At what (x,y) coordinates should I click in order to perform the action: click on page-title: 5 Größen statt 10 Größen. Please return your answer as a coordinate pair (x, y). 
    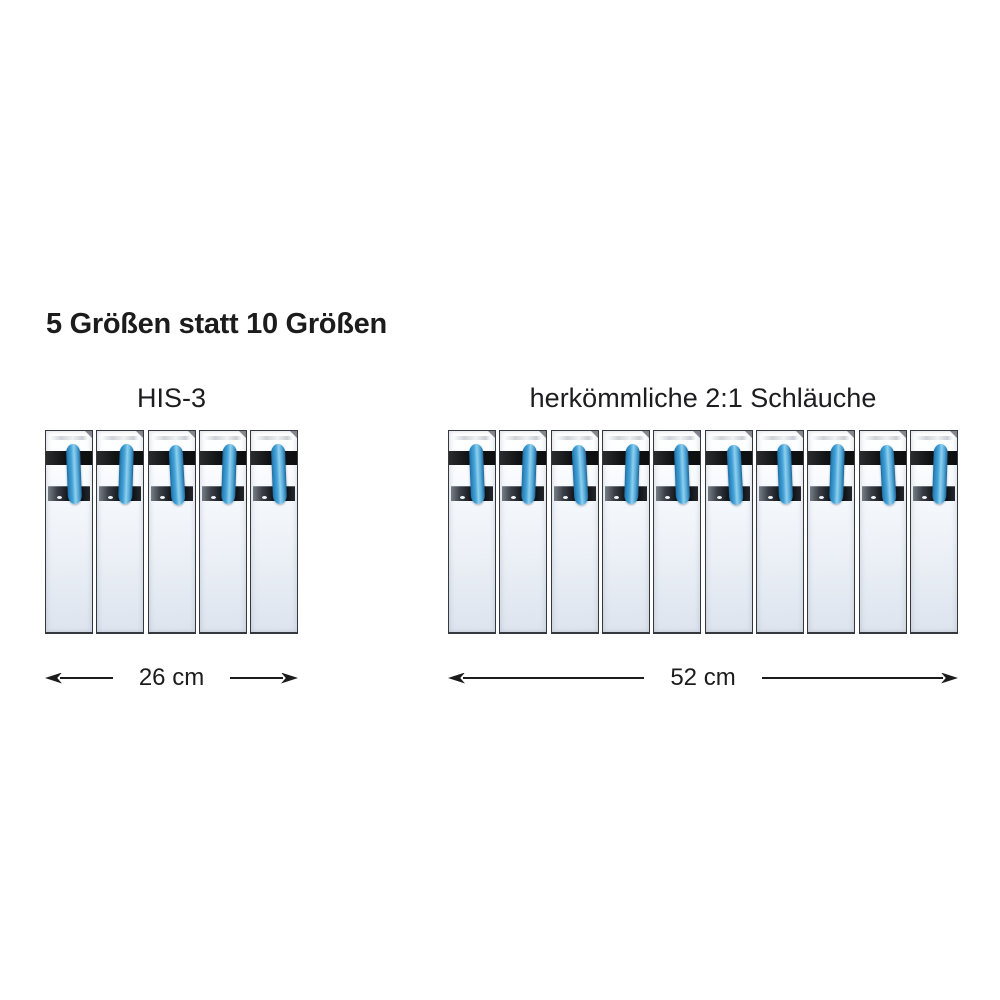
    Looking at the image, I should click on (216, 324).